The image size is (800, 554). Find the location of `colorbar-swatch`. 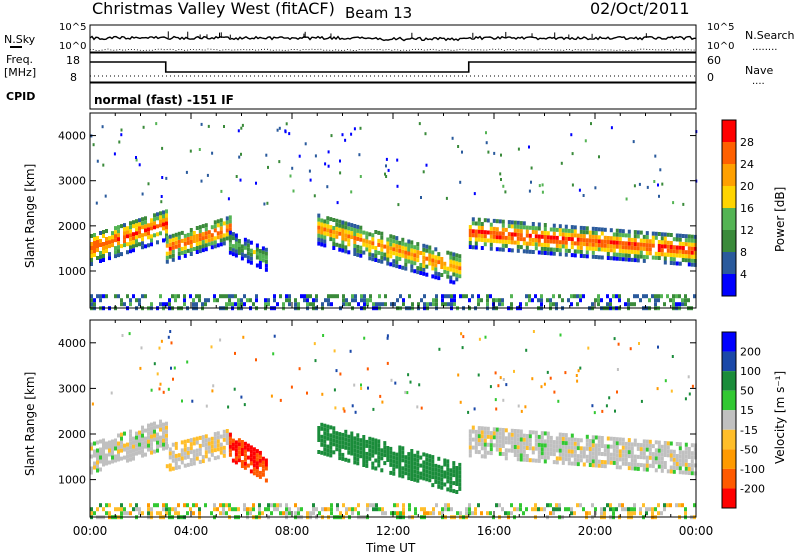

colorbar-swatch is located at coordinates (729, 342).